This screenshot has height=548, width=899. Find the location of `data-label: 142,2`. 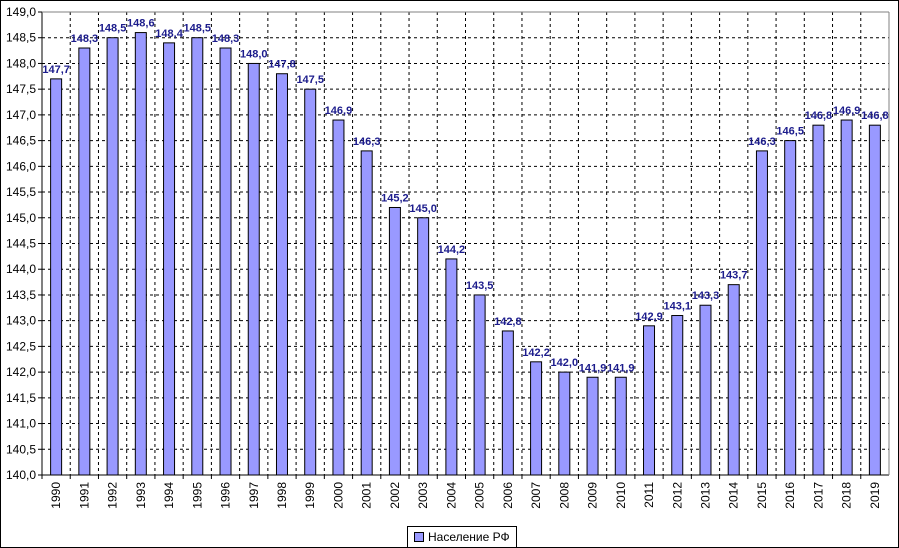

data-label: 142,2 is located at coordinates (536, 353).